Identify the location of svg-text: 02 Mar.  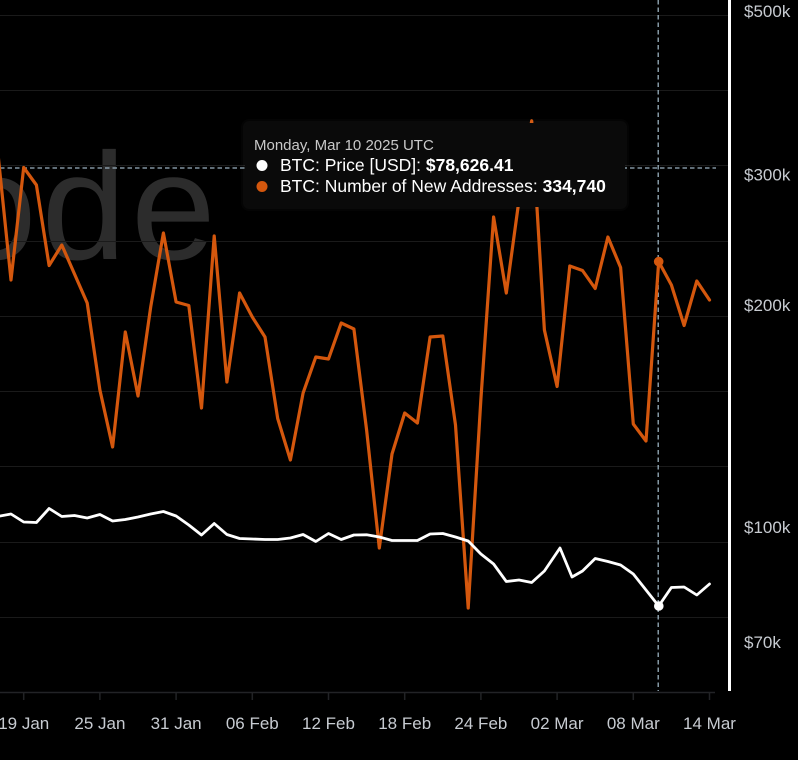
(557, 723).